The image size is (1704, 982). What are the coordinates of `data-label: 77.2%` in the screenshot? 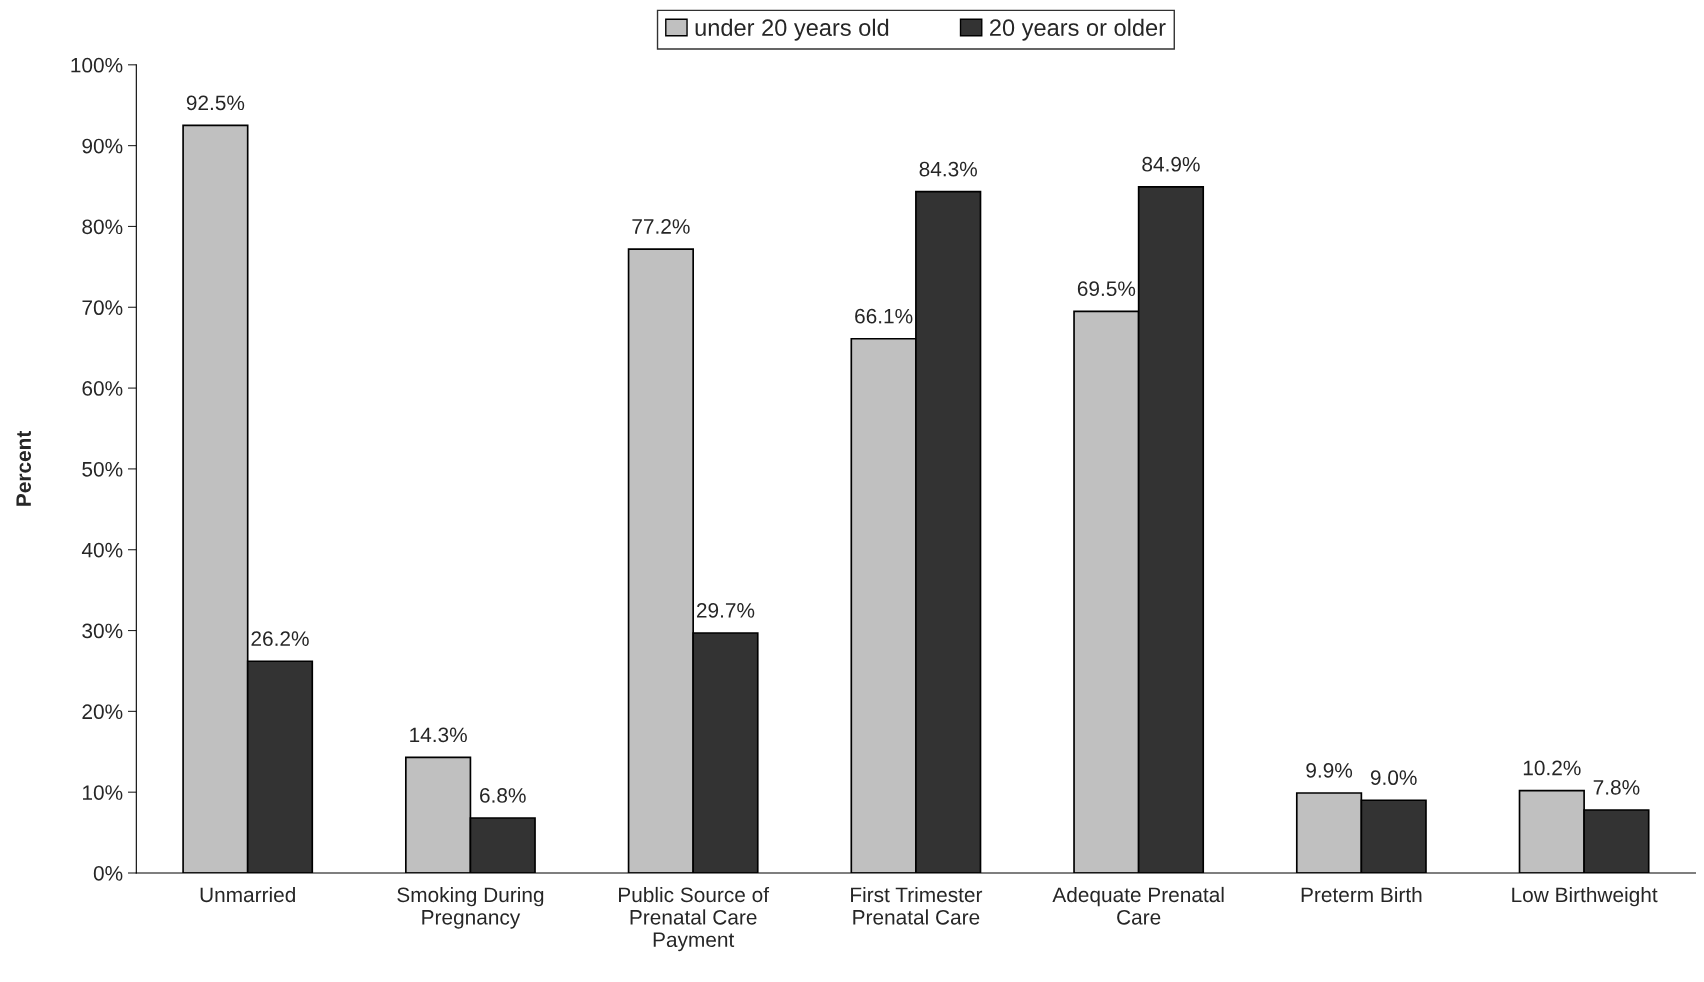 It's located at (661, 226).